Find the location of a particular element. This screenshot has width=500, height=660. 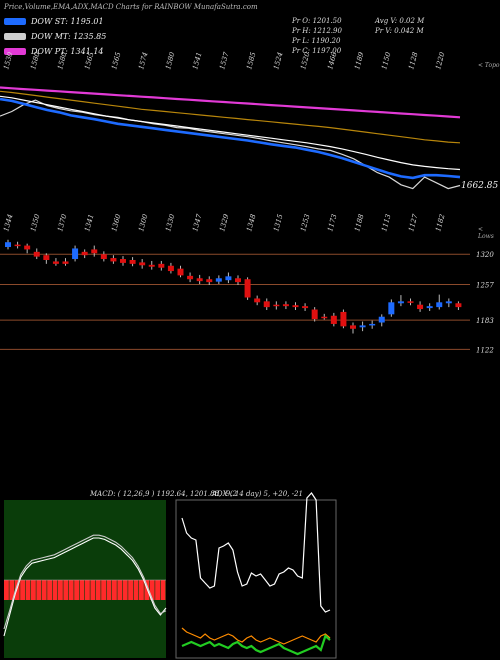

price-top-tick-label: 1127 is located at coordinates (413, 223).